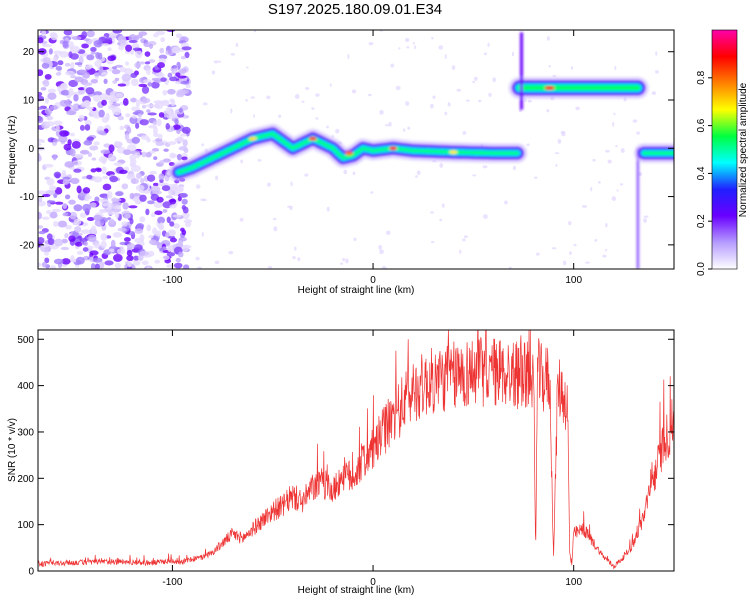 Image resolution: width=750 pixels, height=600 pixels. Describe the element at coordinates (25, 386) in the screenshot. I see `snr-y-tick-label: 400` at that location.